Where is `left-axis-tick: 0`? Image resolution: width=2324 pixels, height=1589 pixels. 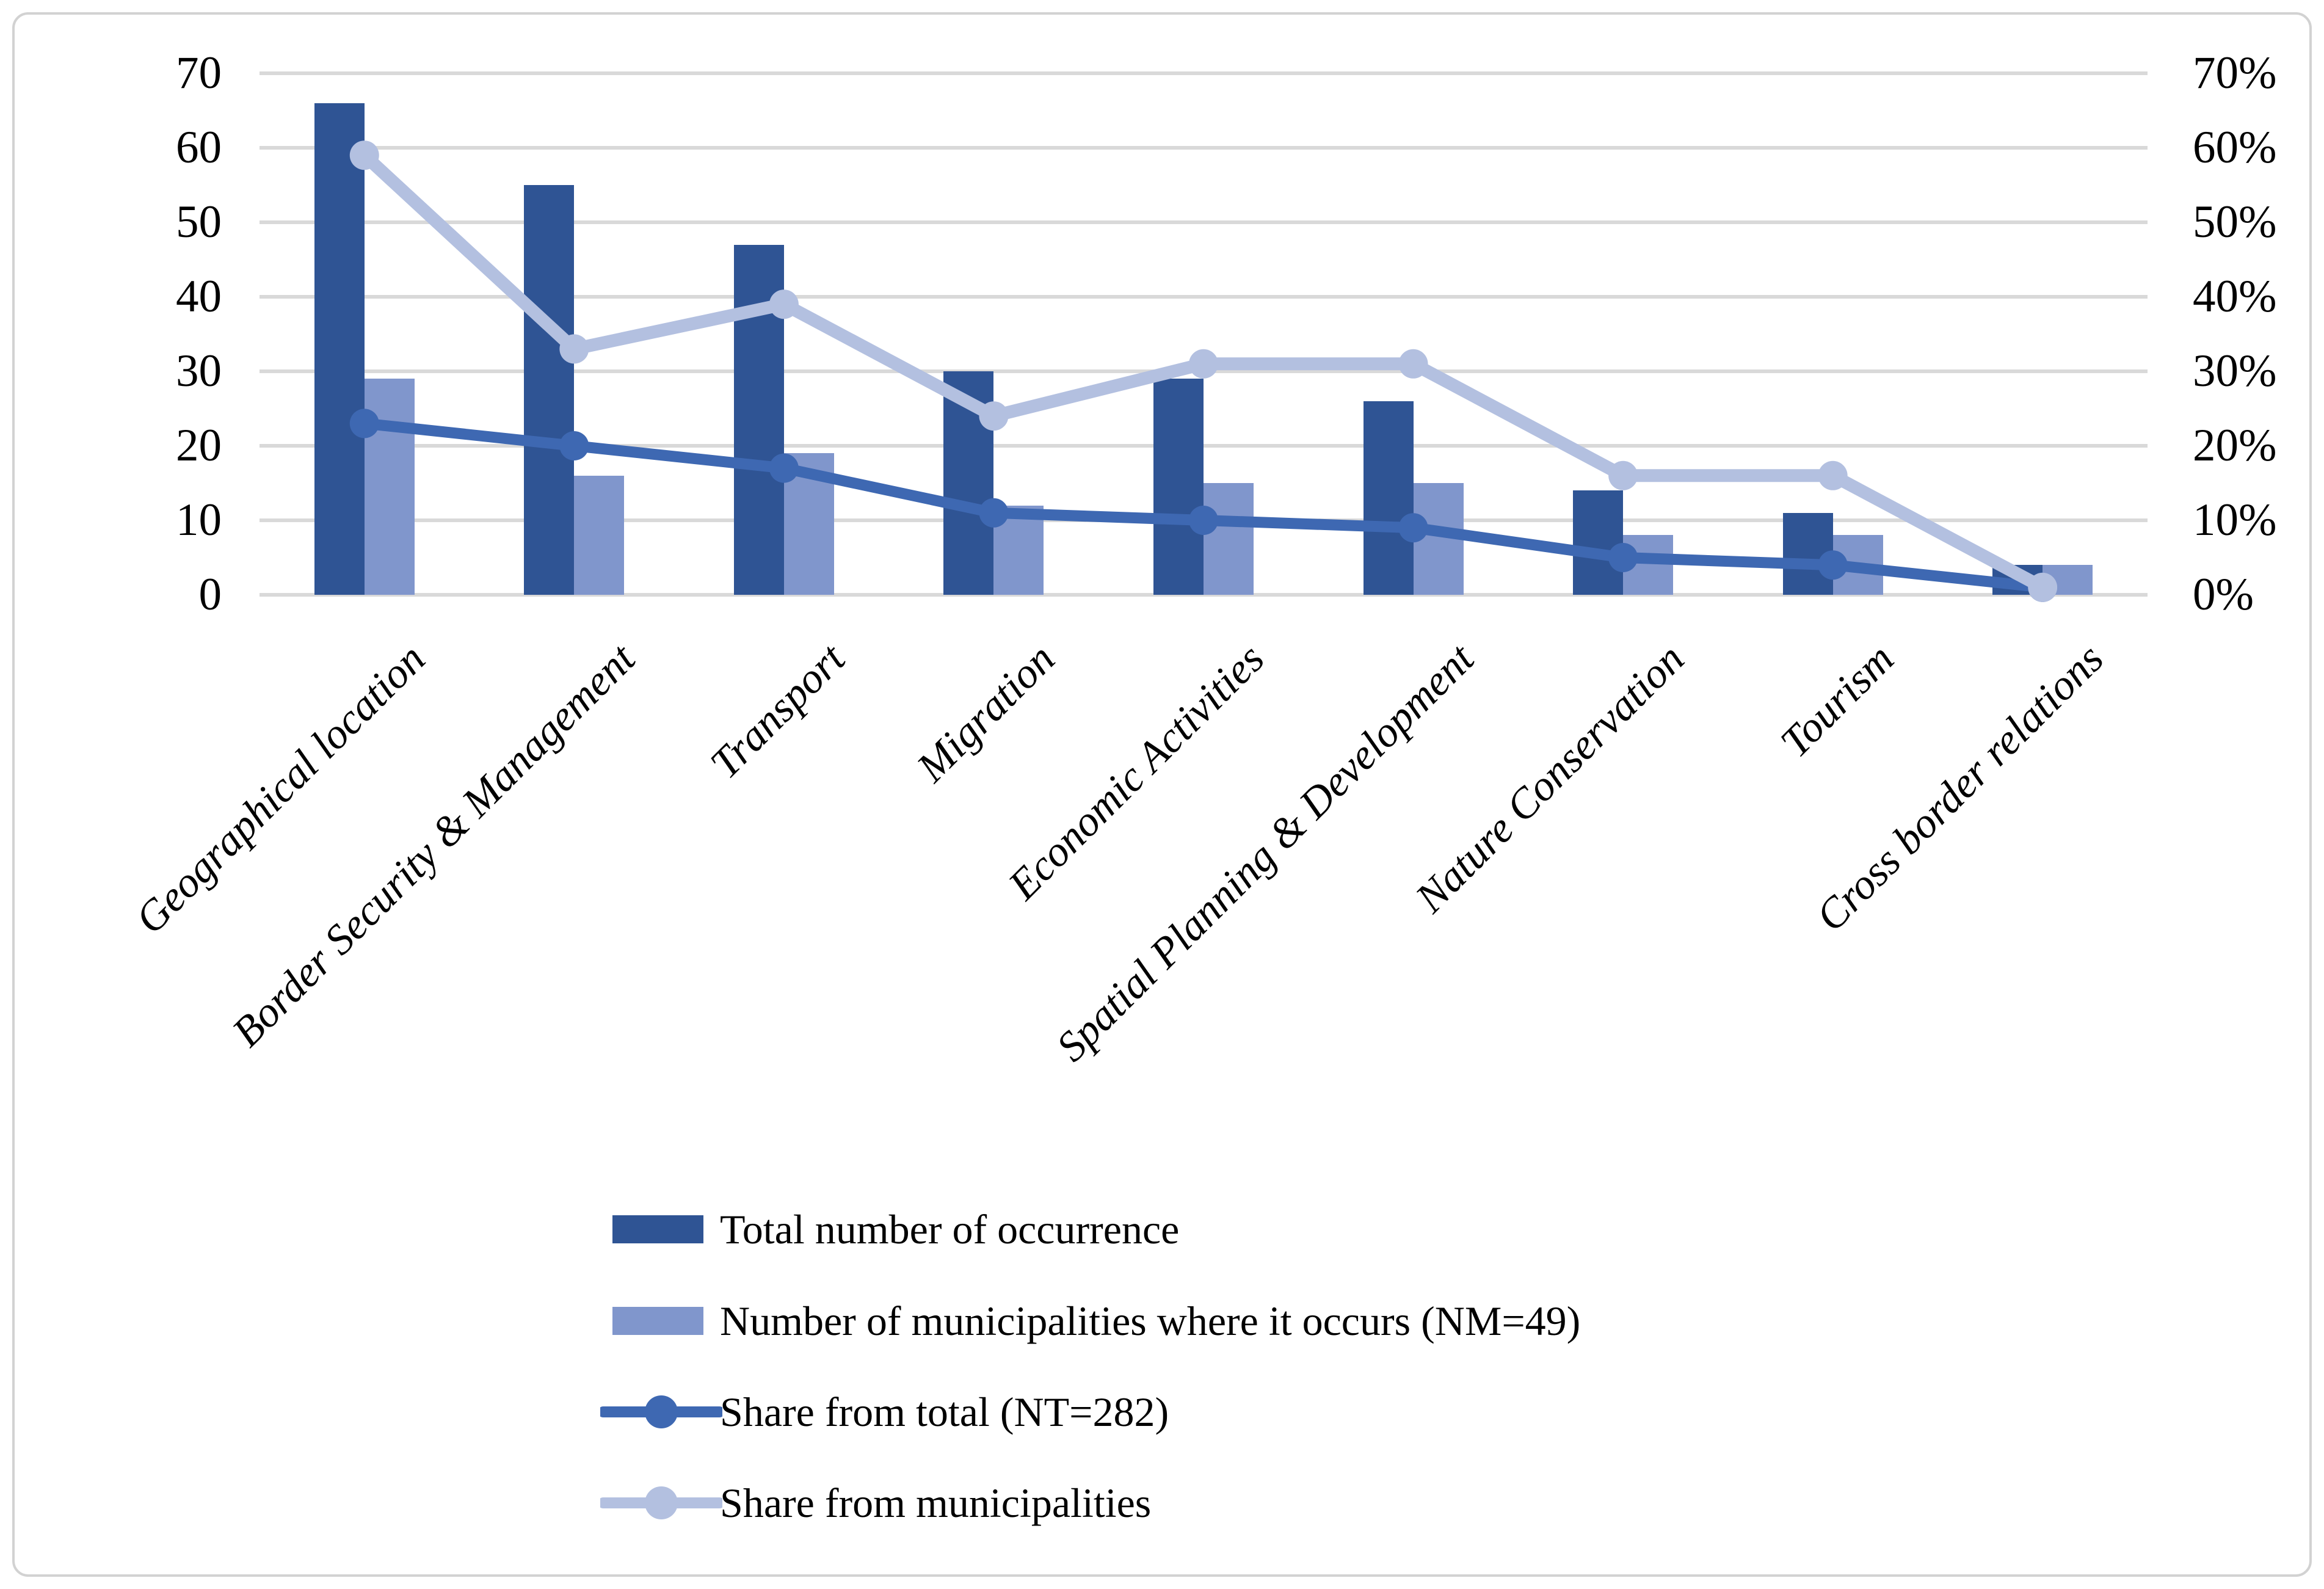
left-axis-tick: 0 is located at coordinates (210, 595).